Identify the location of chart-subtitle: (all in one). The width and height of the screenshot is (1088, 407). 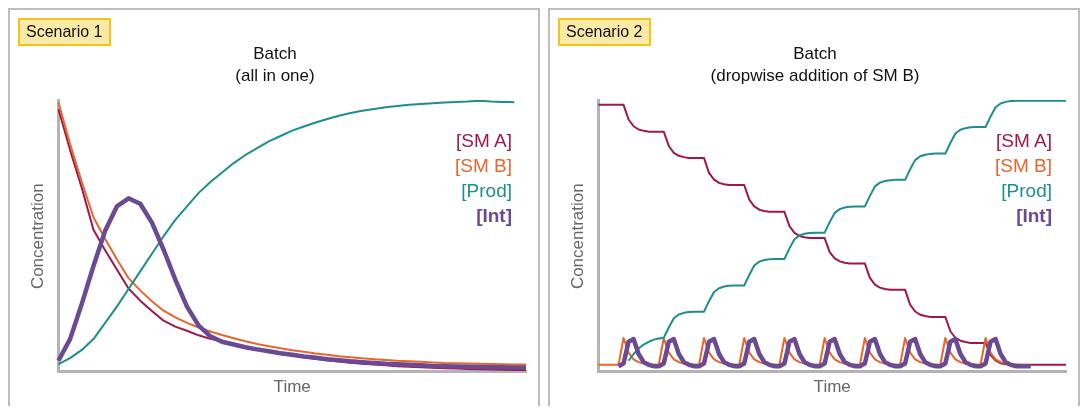
(275, 76).